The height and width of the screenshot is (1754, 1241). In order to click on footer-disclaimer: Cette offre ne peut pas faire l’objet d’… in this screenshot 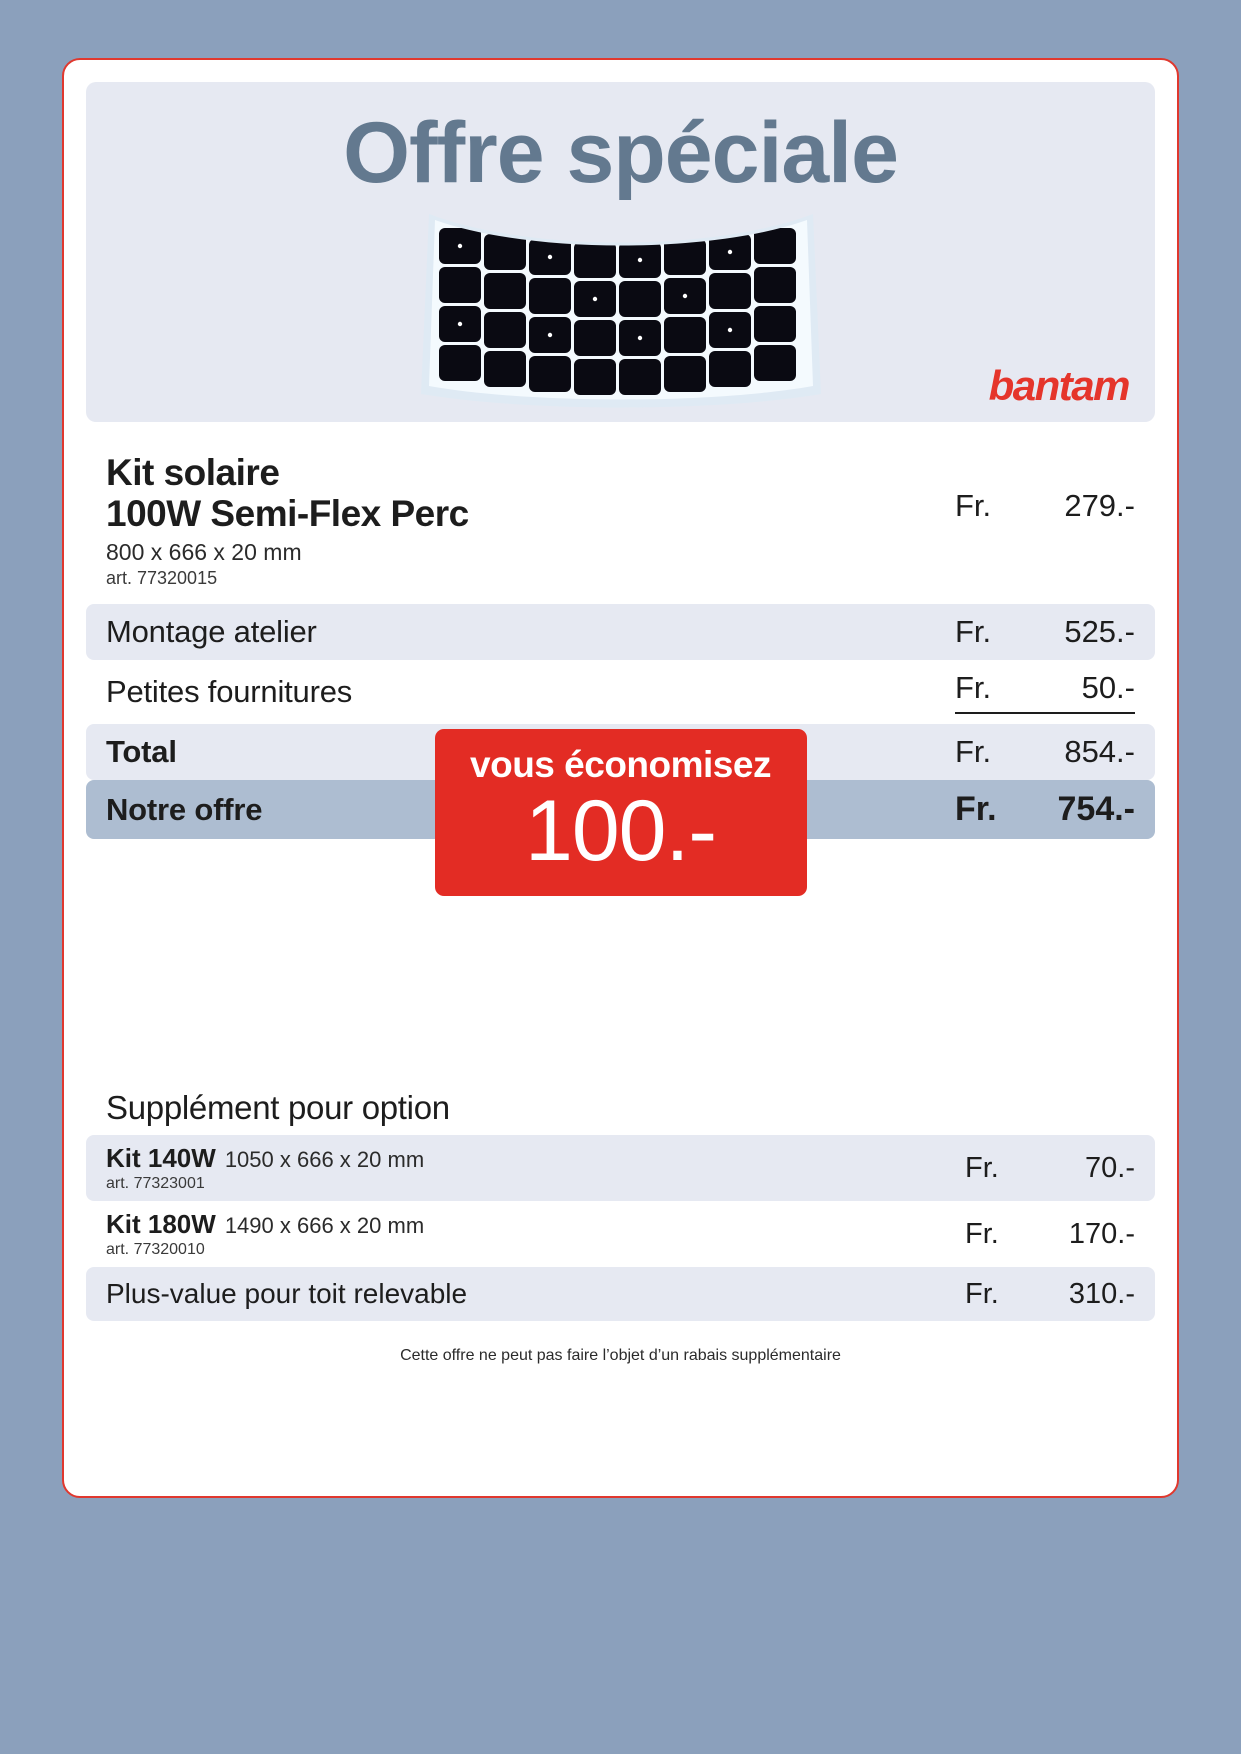, I will do `click(620, 1356)`.